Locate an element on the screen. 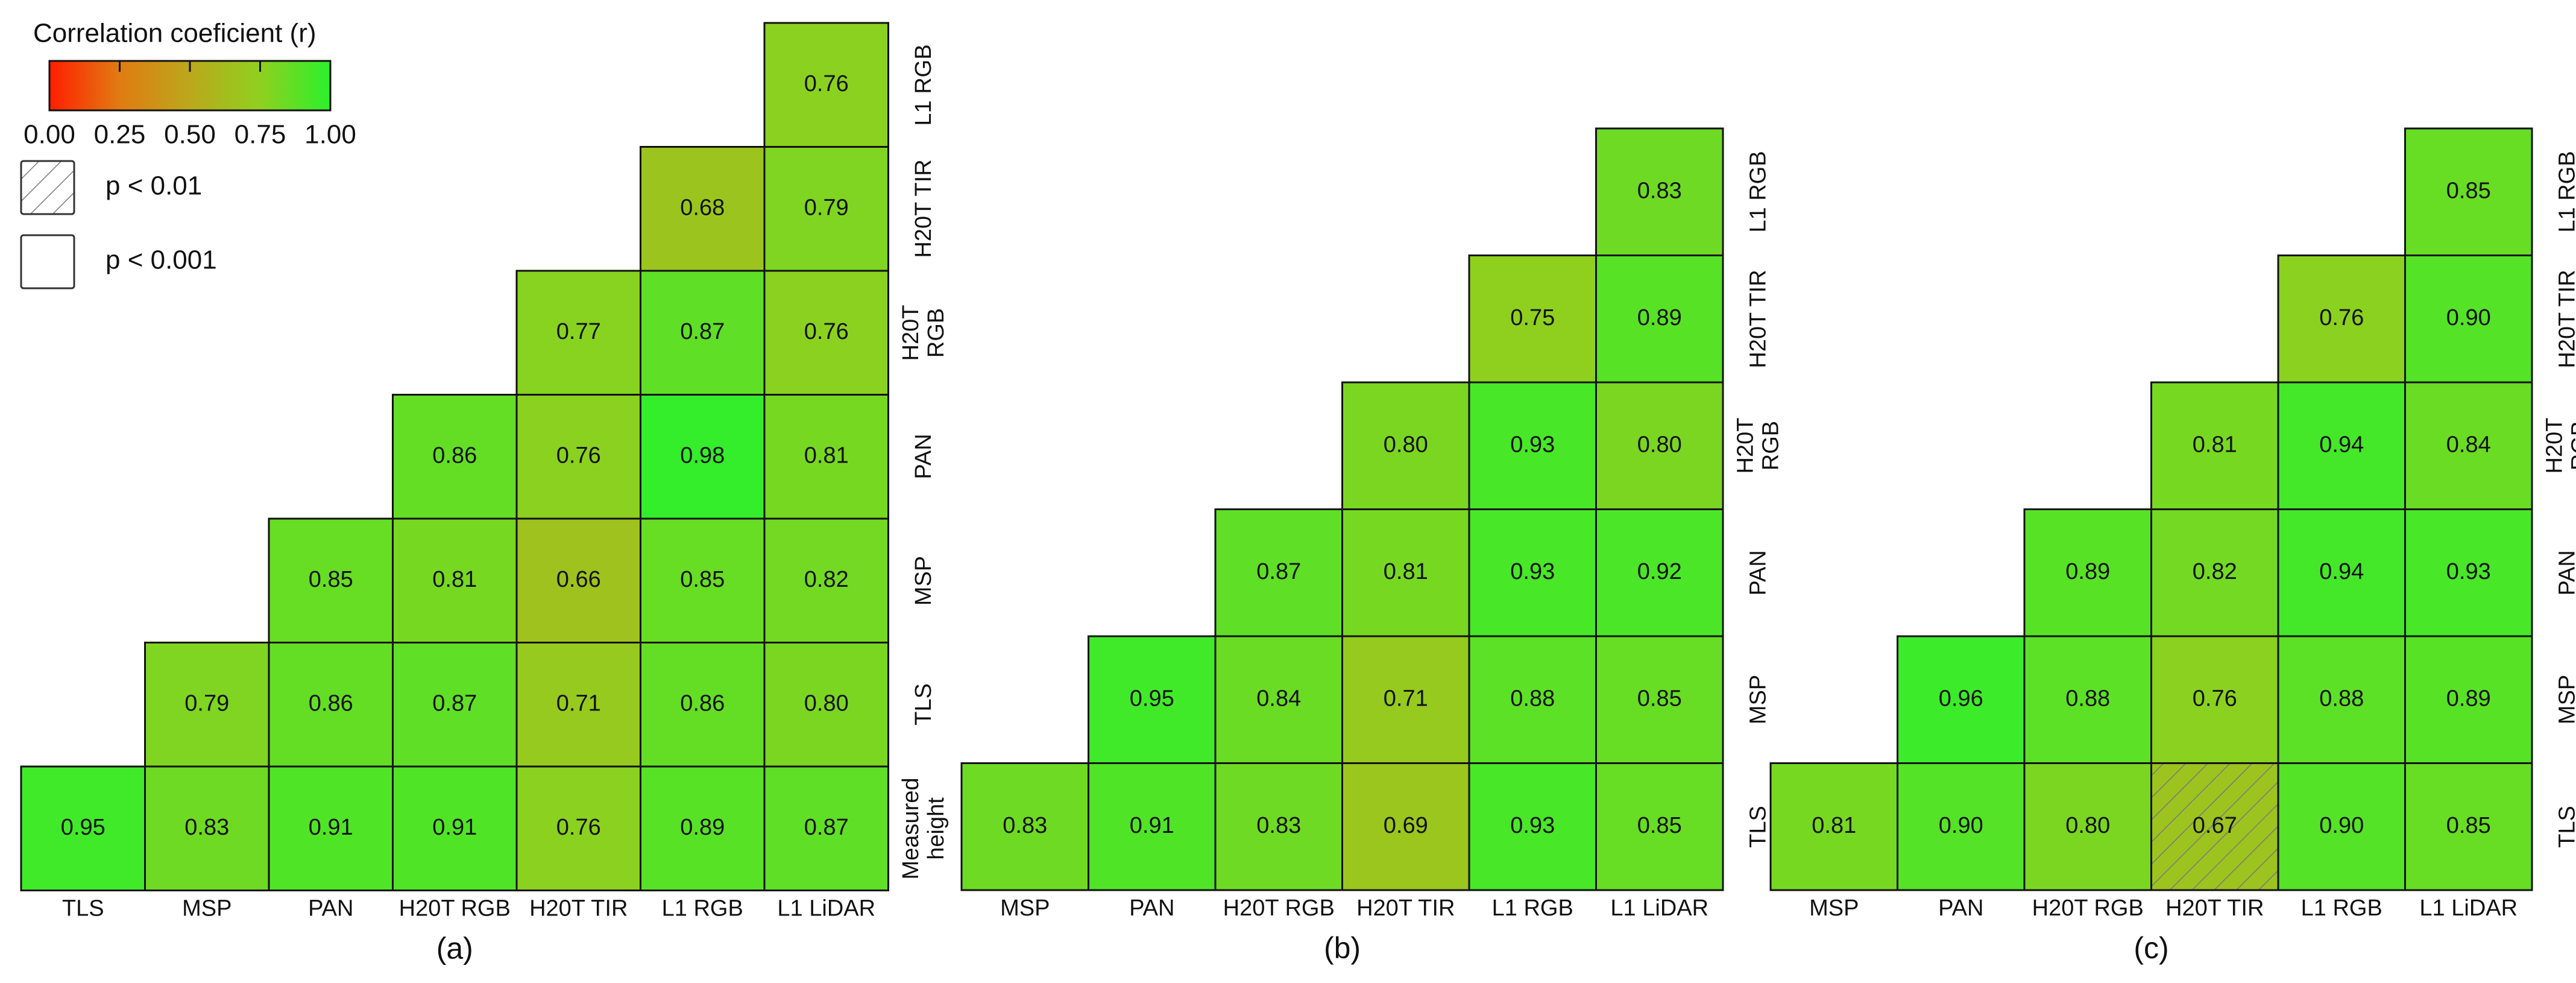 Image resolution: width=2576 pixels, height=983 pixels. legend-label: p < 0.001 is located at coordinates (161, 260).